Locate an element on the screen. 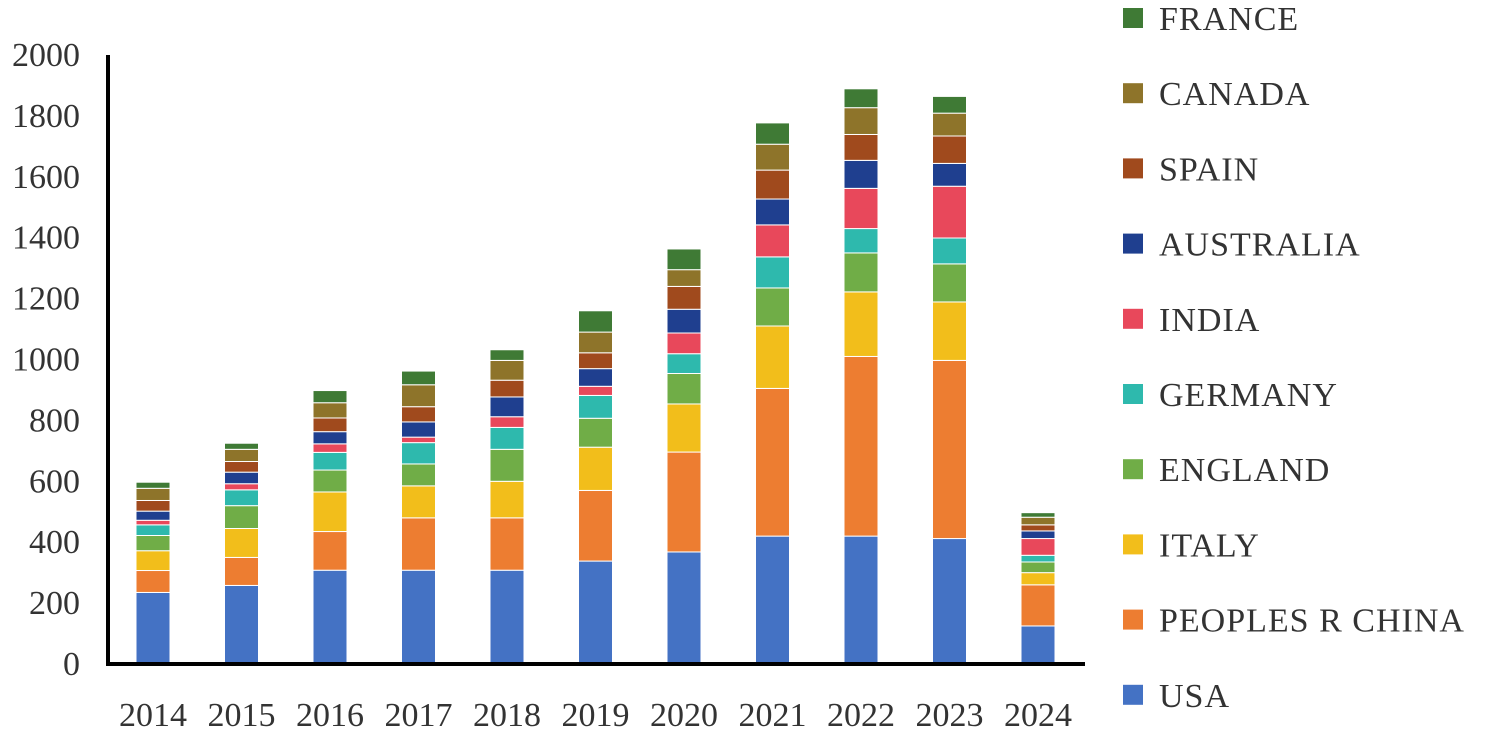 The image size is (1500, 729). bar-segment-australia-2020 is located at coordinates (684, 321).